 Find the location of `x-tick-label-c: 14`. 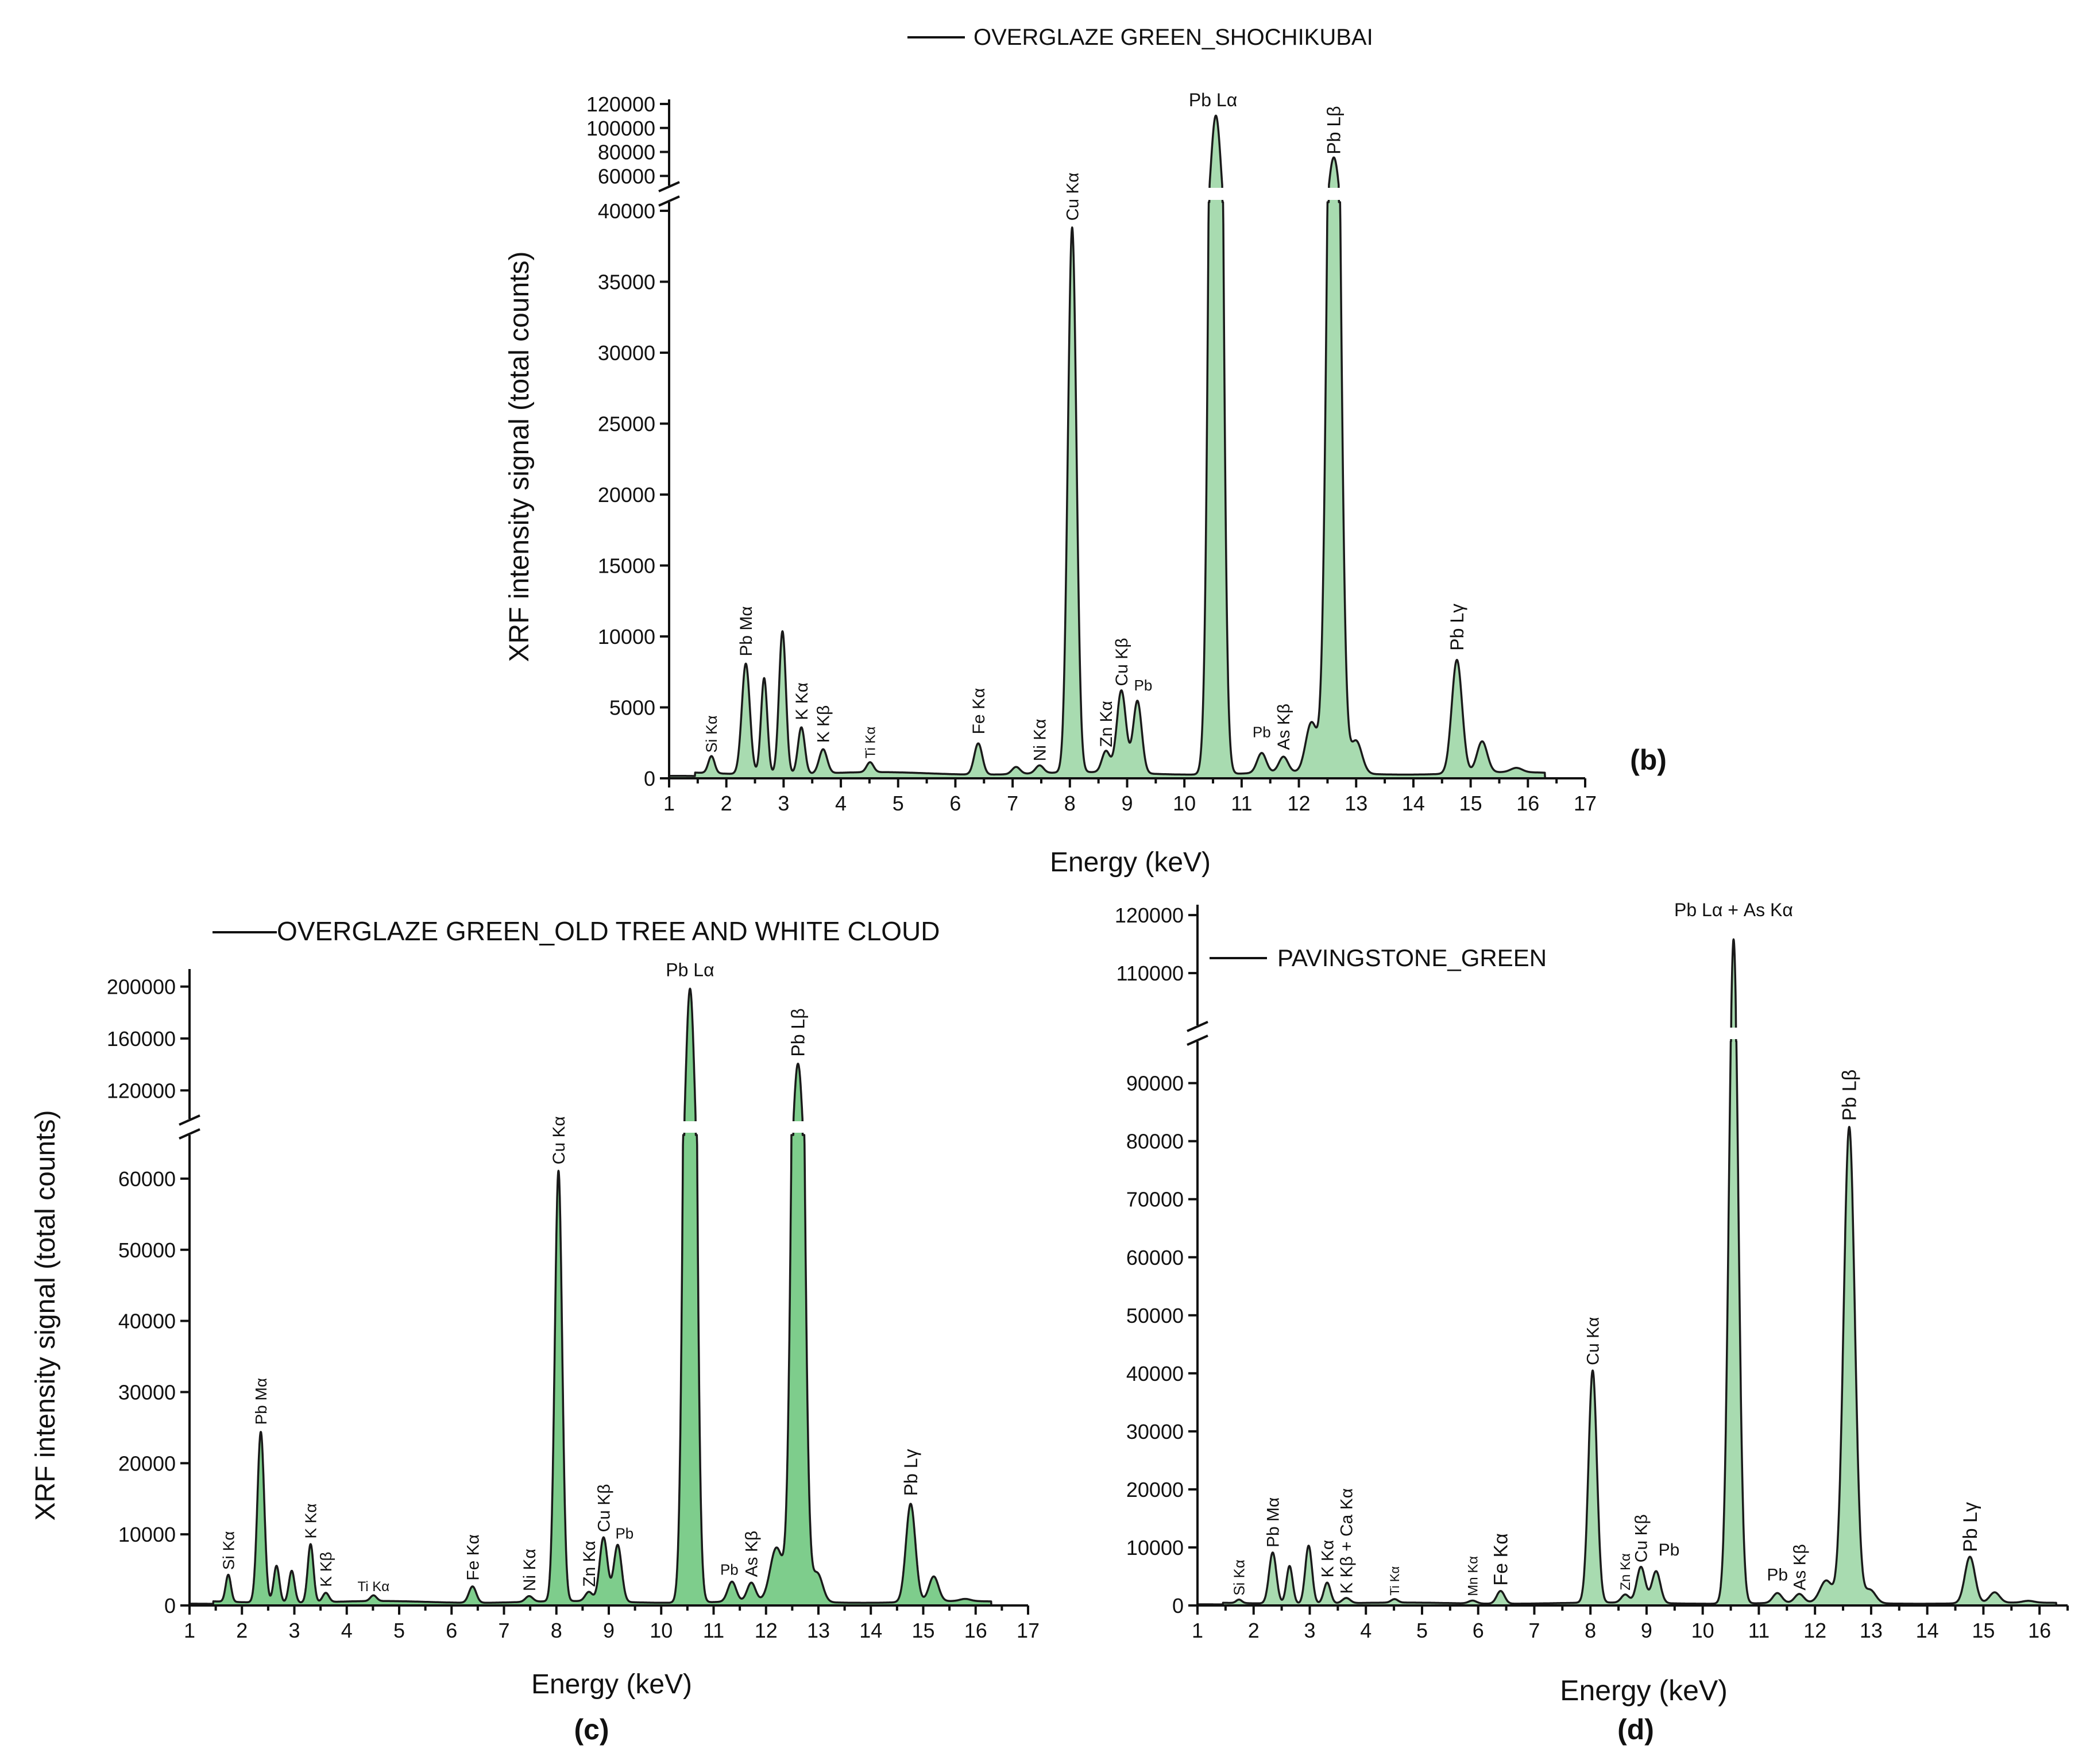

x-tick-label-c: 14 is located at coordinates (870, 1630).